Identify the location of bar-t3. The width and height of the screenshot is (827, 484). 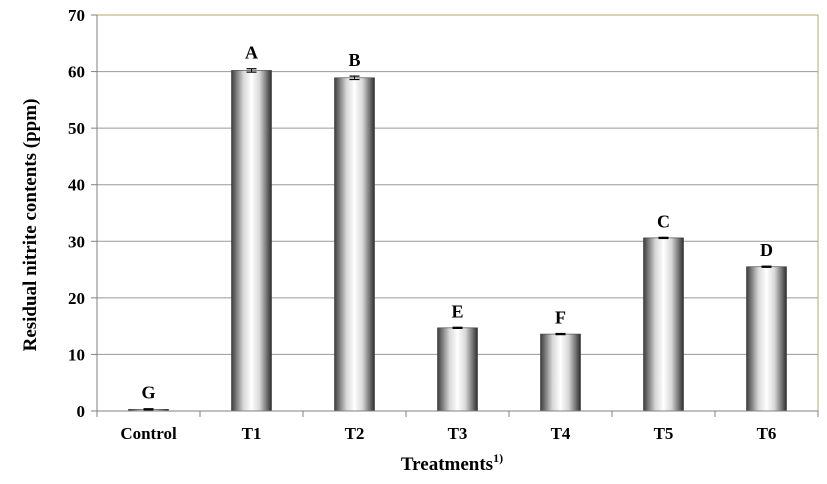
(457, 369).